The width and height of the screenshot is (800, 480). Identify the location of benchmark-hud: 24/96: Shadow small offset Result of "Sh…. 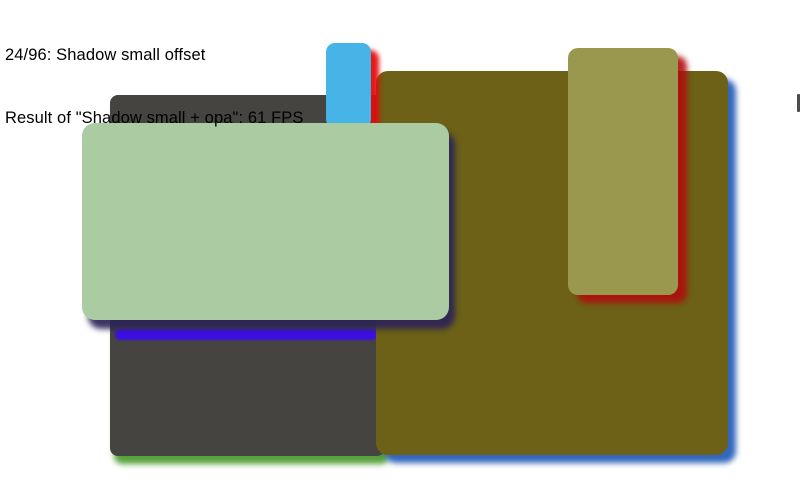
(154, 87).